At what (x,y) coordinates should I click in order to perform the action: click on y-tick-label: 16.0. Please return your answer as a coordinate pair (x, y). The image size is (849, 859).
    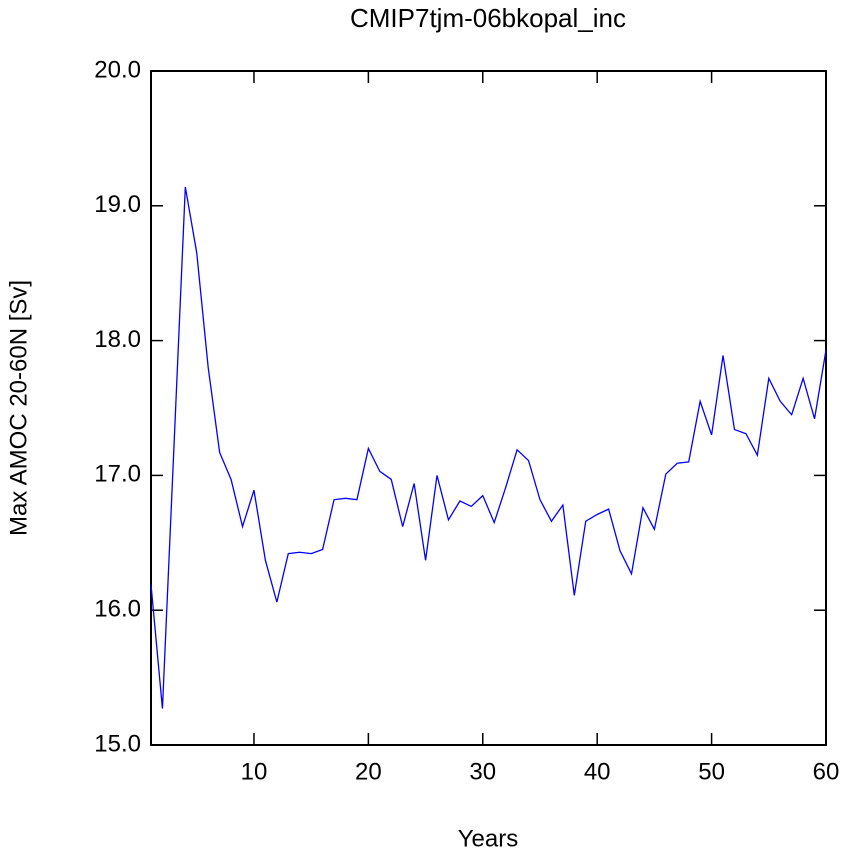
    Looking at the image, I should click on (117, 609).